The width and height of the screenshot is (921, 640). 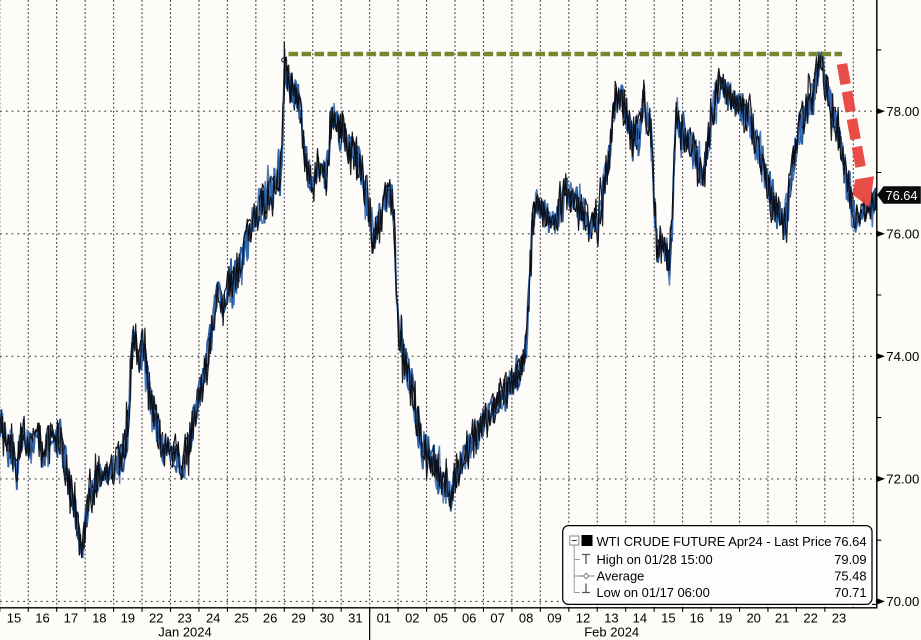 What do you see at coordinates (270, 617) in the screenshot?
I see `svg-text: 26` at bounding box center [270, 617].